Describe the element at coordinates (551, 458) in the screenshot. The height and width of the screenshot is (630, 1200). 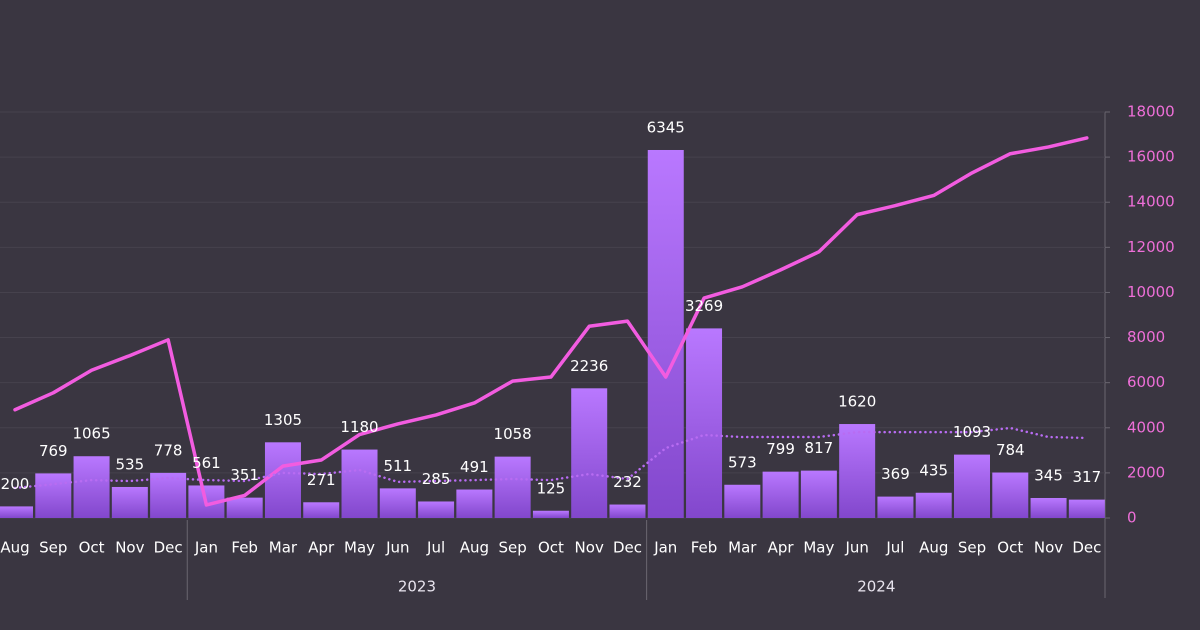
I see `line` at that location.